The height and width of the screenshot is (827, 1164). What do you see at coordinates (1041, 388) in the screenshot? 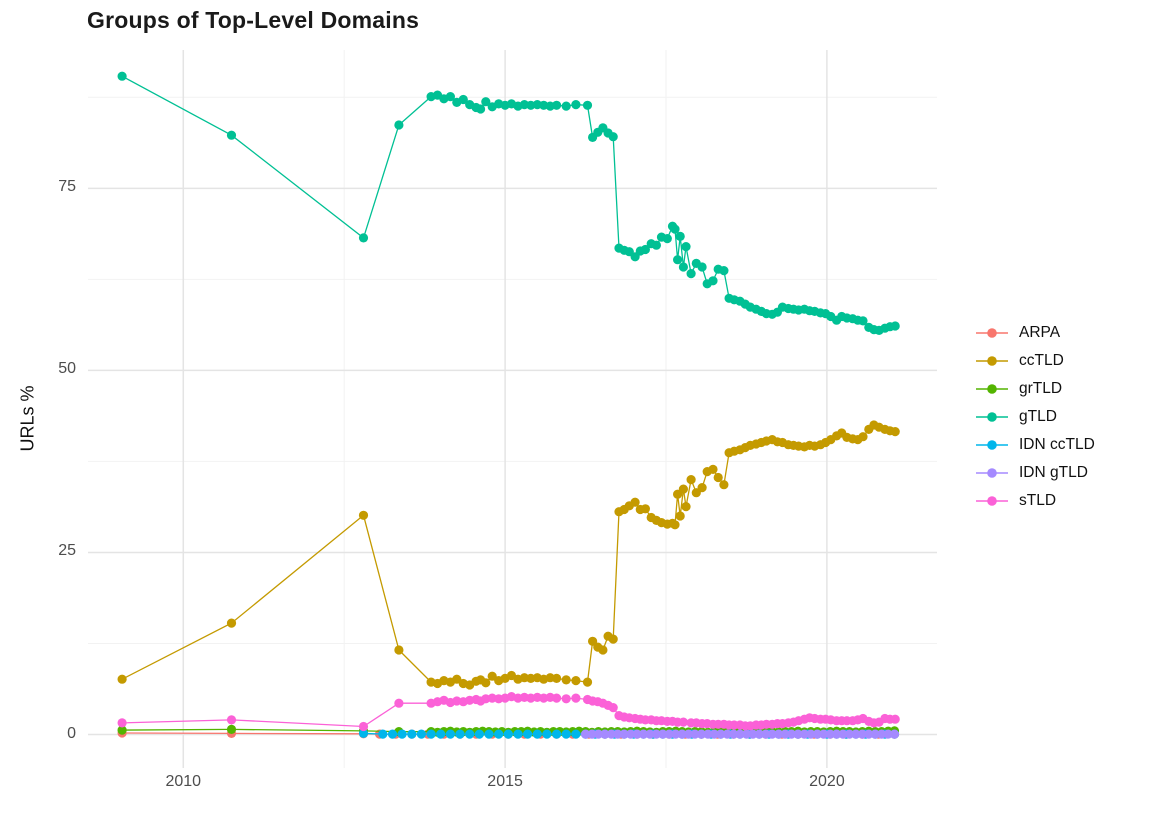
I see `legend-item-label: grTLD` at bounding box center [1041, 388].